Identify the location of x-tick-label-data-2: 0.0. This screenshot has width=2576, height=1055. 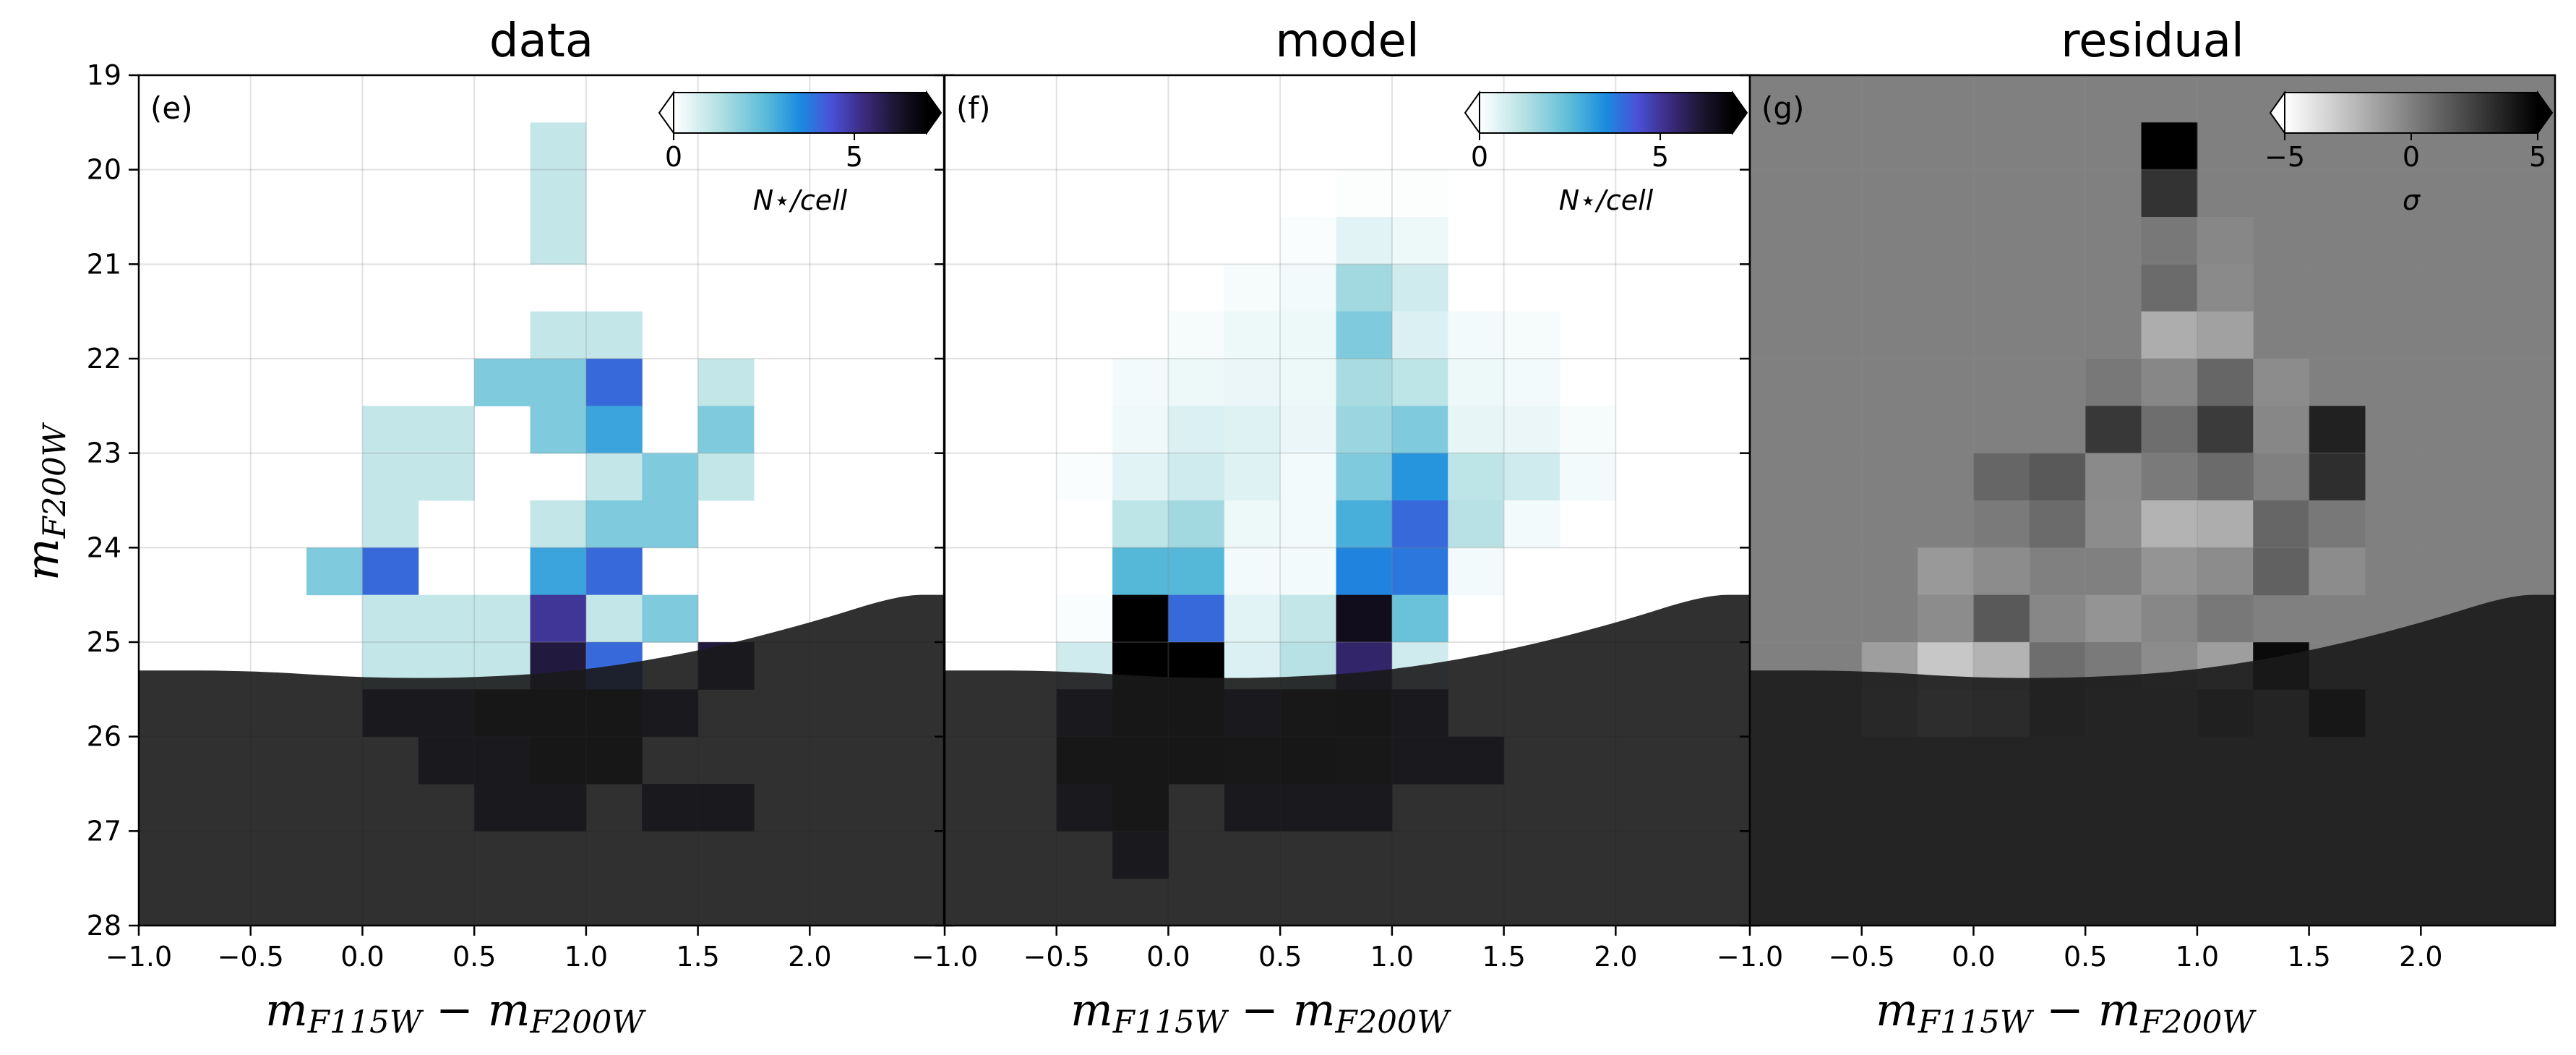
(362, 957).